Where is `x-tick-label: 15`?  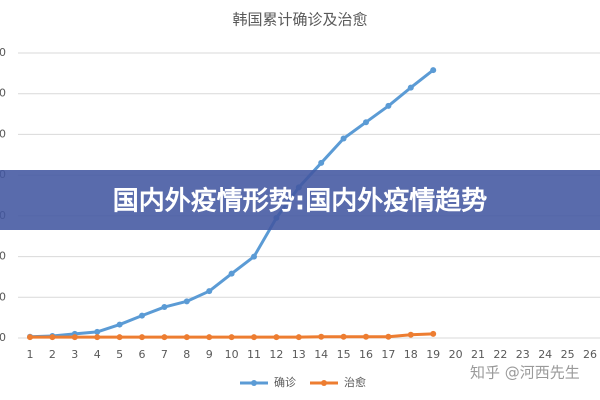 x-tick-label: 15 is located at coordinates (344, 354).